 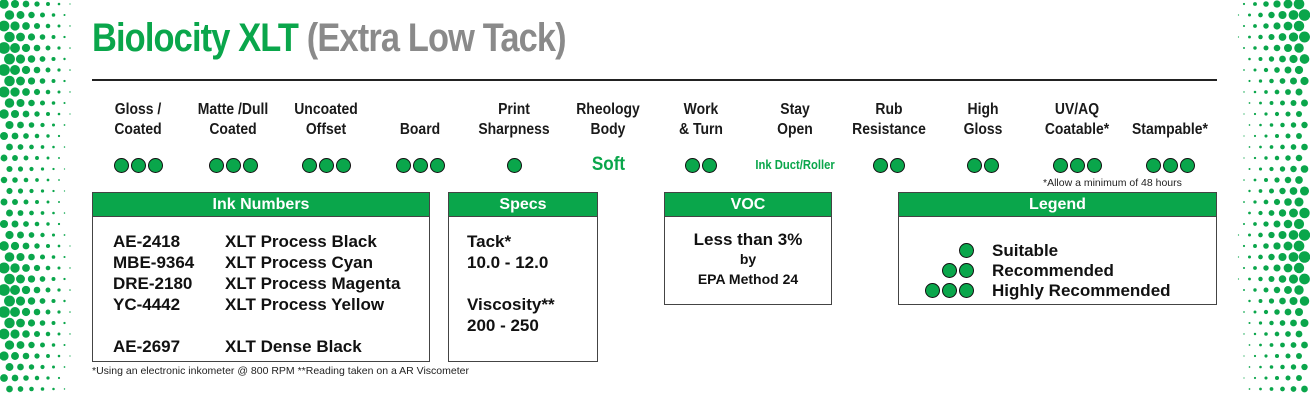 I want to click on ink-name: XLT Process Cyan, so click(x=299, y=262).